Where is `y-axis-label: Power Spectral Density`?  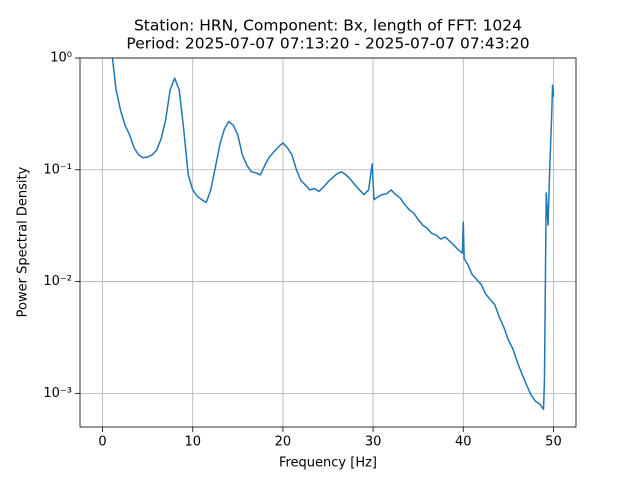
y-axis-label: Power Spectral Density is located at coordinates (23, 241).